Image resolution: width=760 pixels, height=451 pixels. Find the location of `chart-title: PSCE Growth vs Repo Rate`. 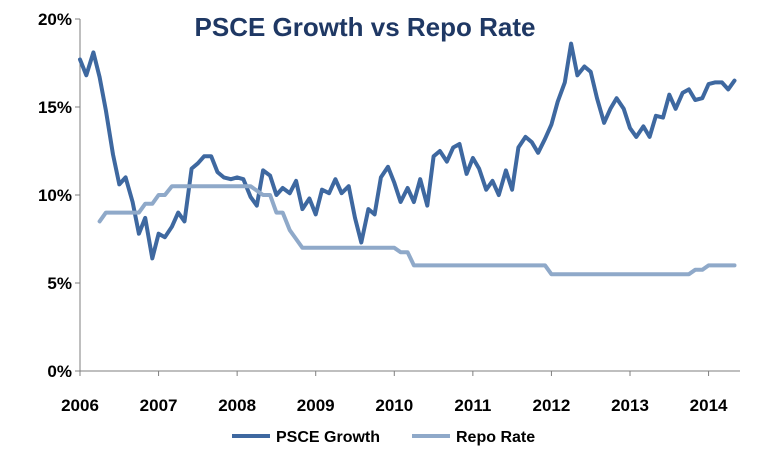

chart-title: PSCE Growth vs Repo Rate is located at coordinates (365, 27).